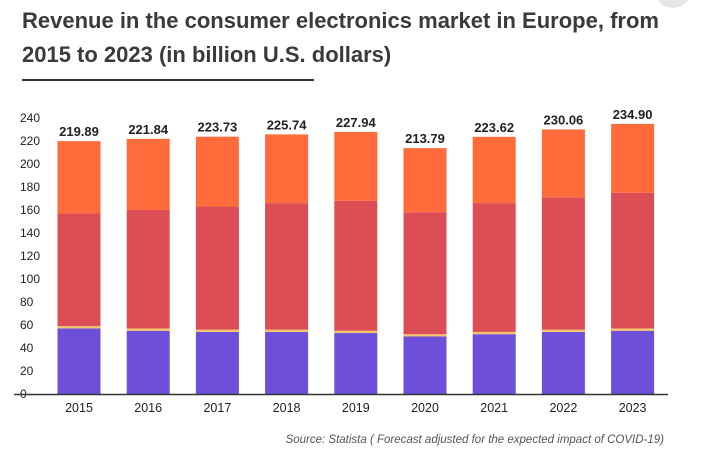 The width and height of the screenshot is (728, 469). What do you see at coordinates (633, 408) in the screenshot?
I see `x-tick-label: 2023` at bounding box center [633, 408].